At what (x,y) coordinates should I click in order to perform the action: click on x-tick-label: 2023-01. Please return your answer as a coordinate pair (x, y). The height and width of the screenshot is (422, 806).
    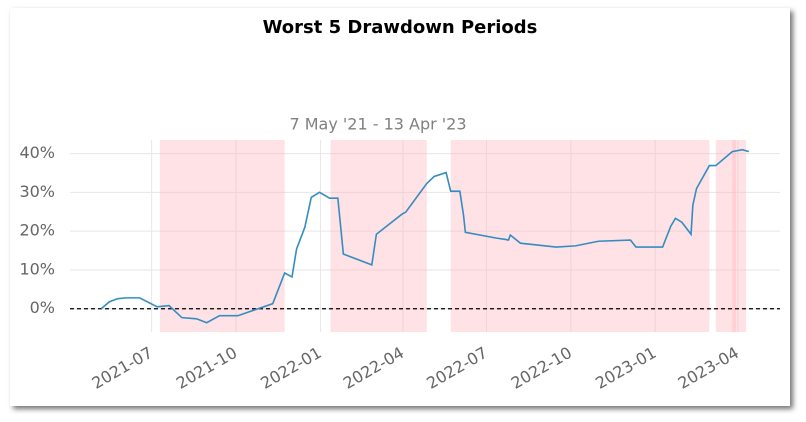
    Looking at the image, I should click on (625, 368).